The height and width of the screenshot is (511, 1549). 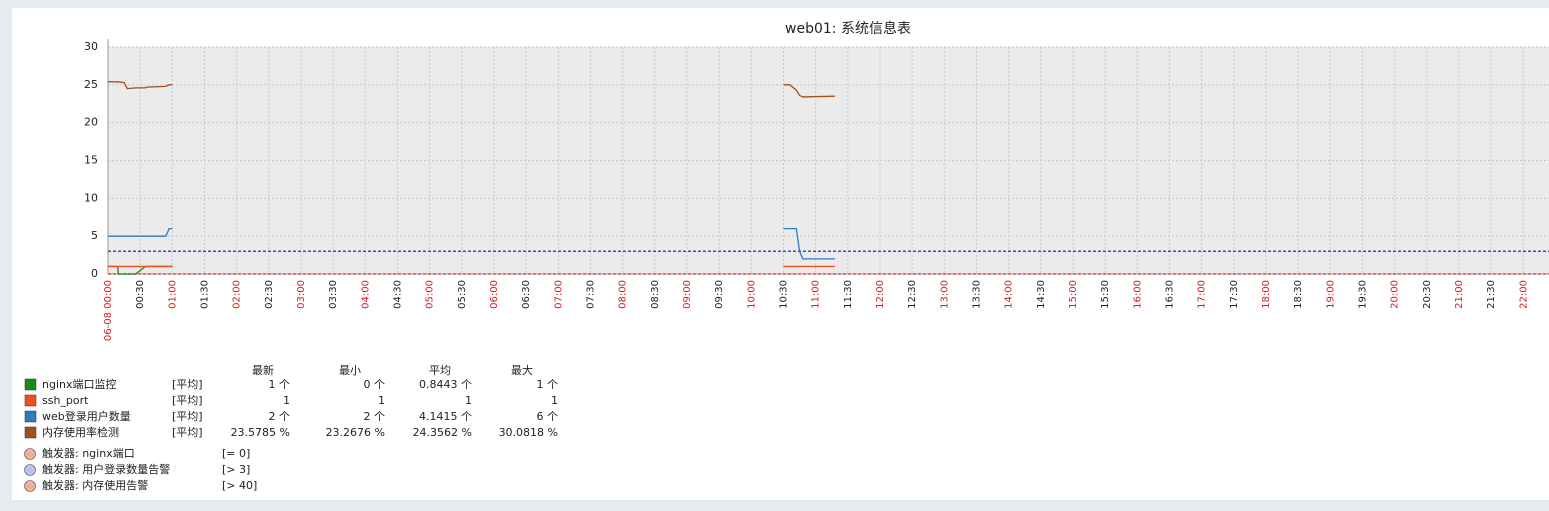 What do you see at coordinates (848, 294) in the screenshot?
I see `x-tick-label: 11:30` at bounding box center [848, 294].